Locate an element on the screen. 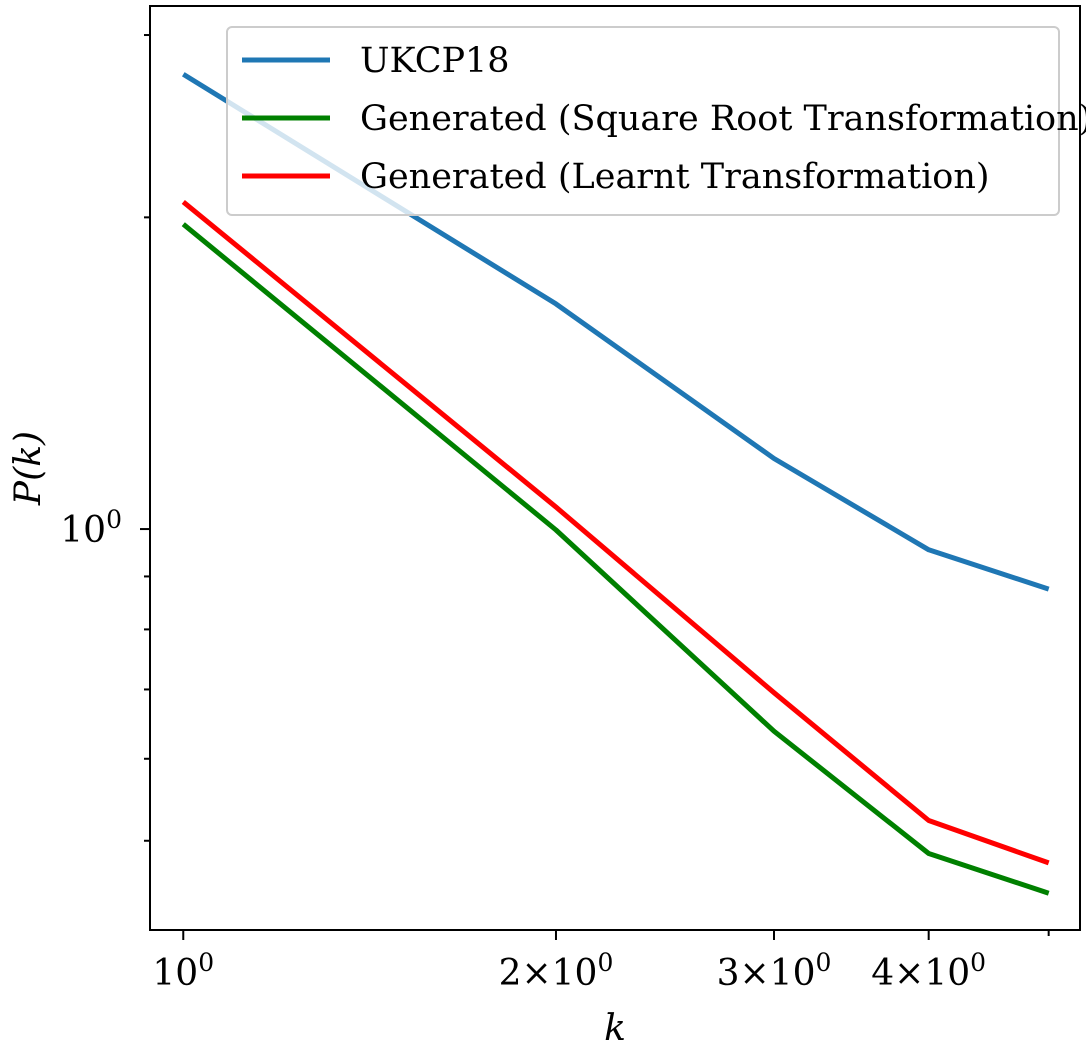  legend-box is located at coordinates (643, 121).